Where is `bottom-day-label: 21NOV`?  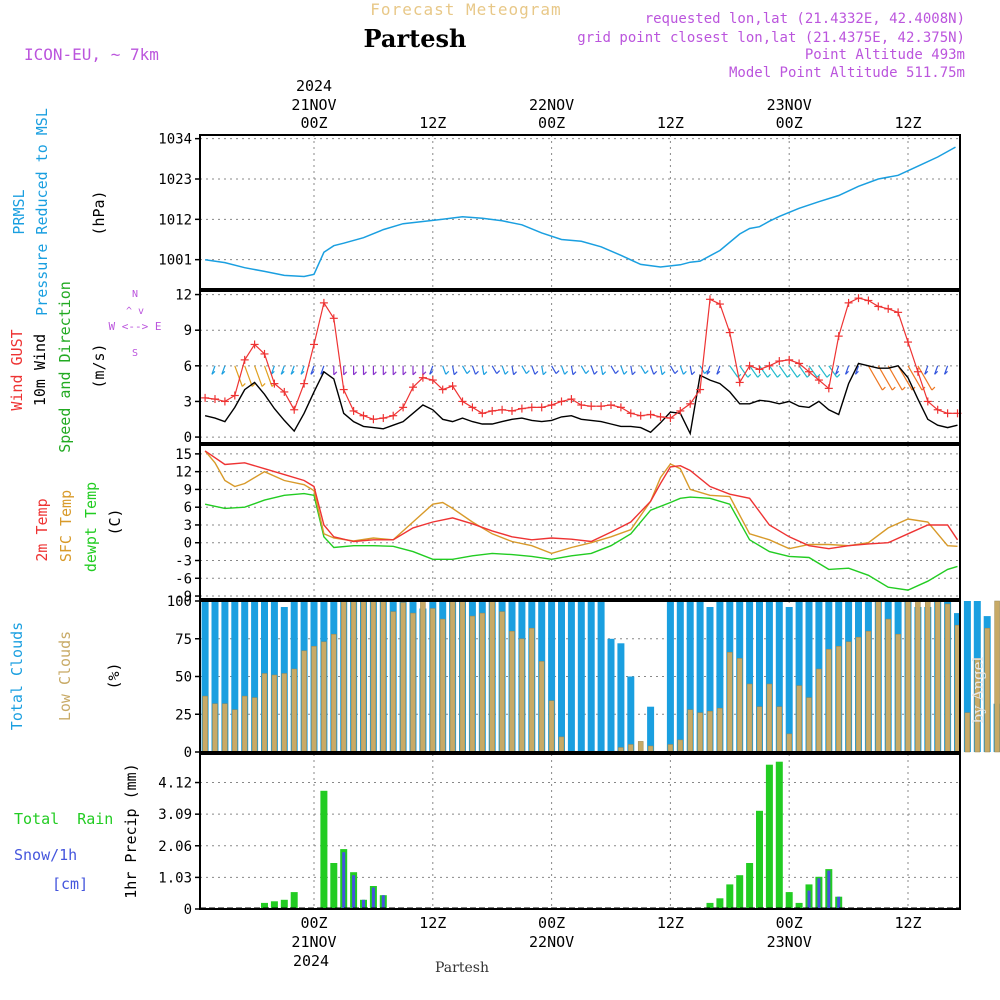 bottom-day-label: 21NOV is located at coordinates (313, 942).